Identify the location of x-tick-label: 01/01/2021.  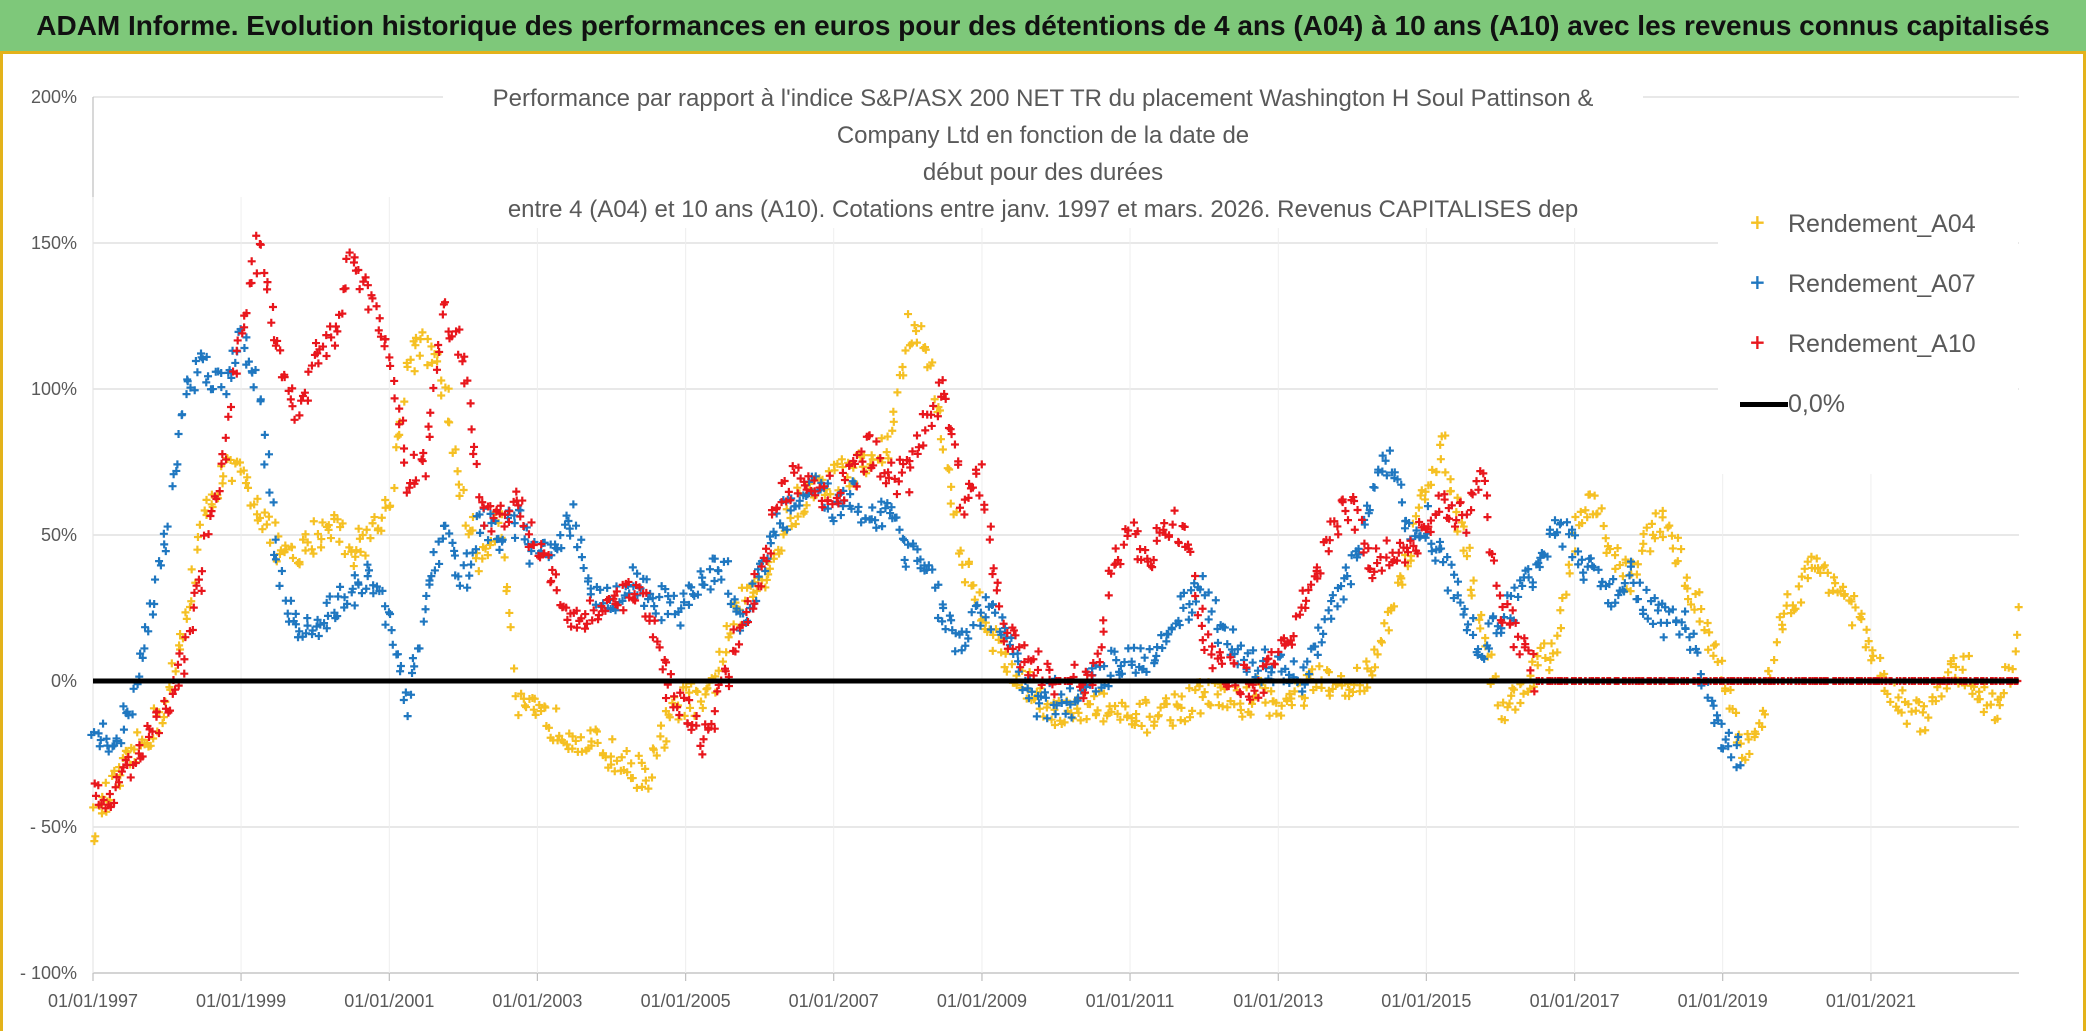
(1871, 1001).